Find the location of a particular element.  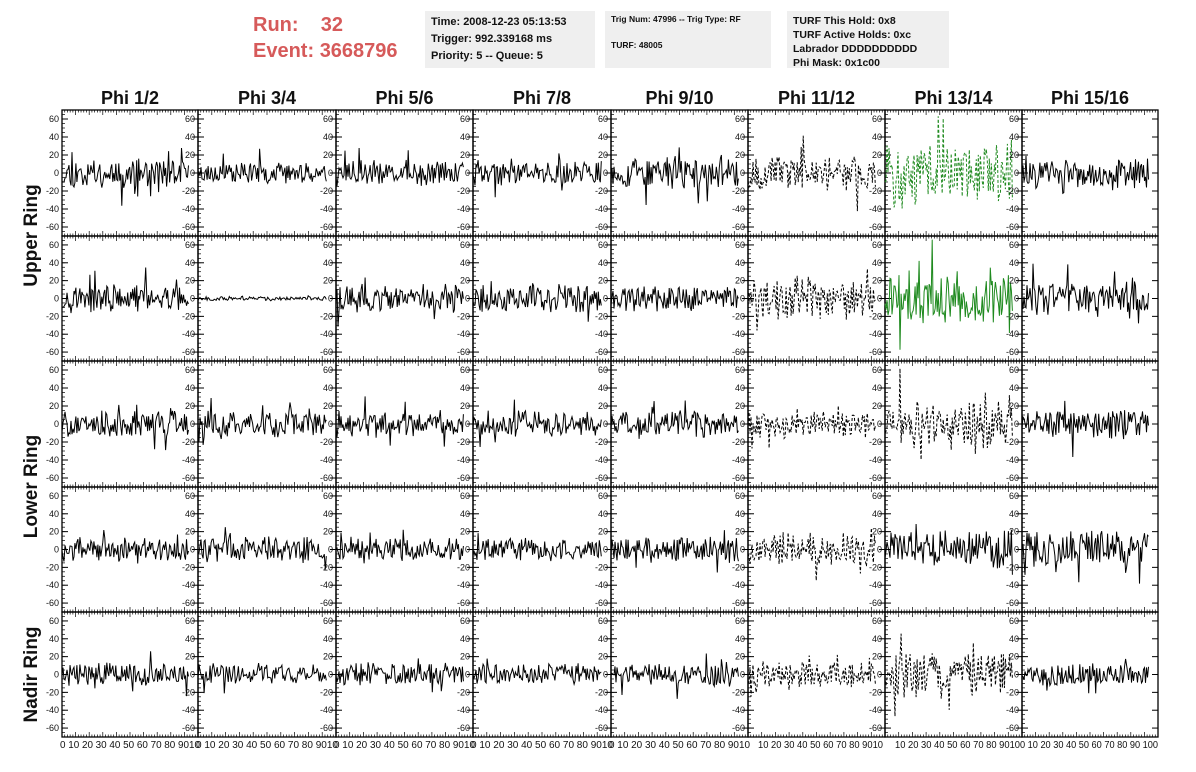

column-title: Phi 5/6 is located at coordinates (404, 98).